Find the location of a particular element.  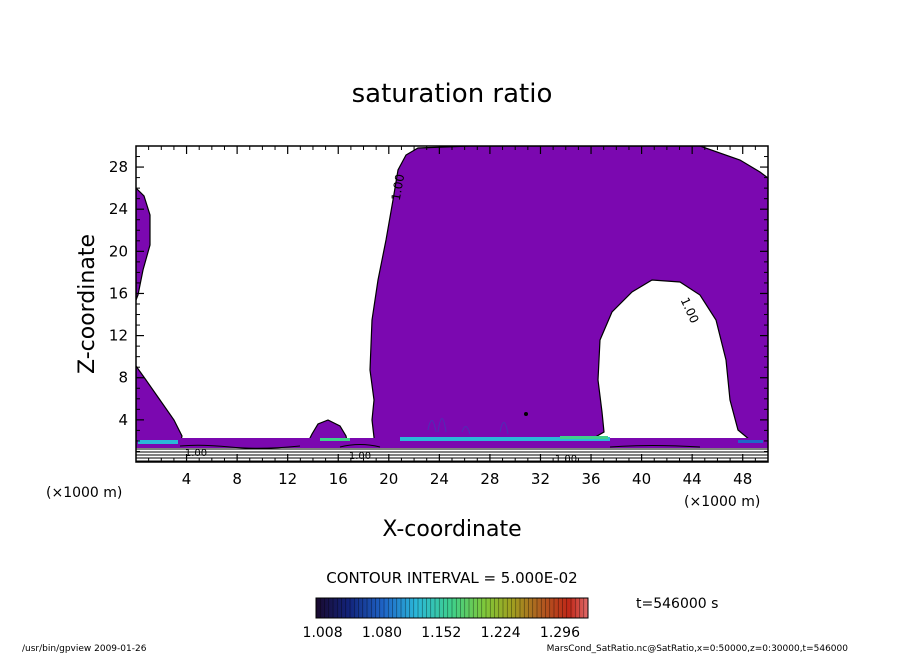

y-tick-label: 12 is located at coordinates (118, 336).